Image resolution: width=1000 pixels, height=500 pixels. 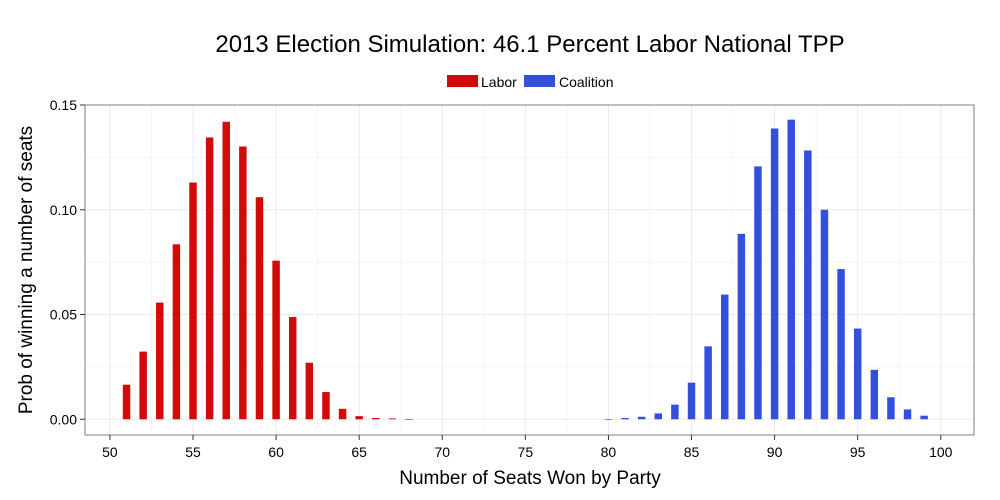 What do you see at coordinates (775, 452) in the screenshot?
I see `x-tick-label: 90` at bounding box center [775, 452].